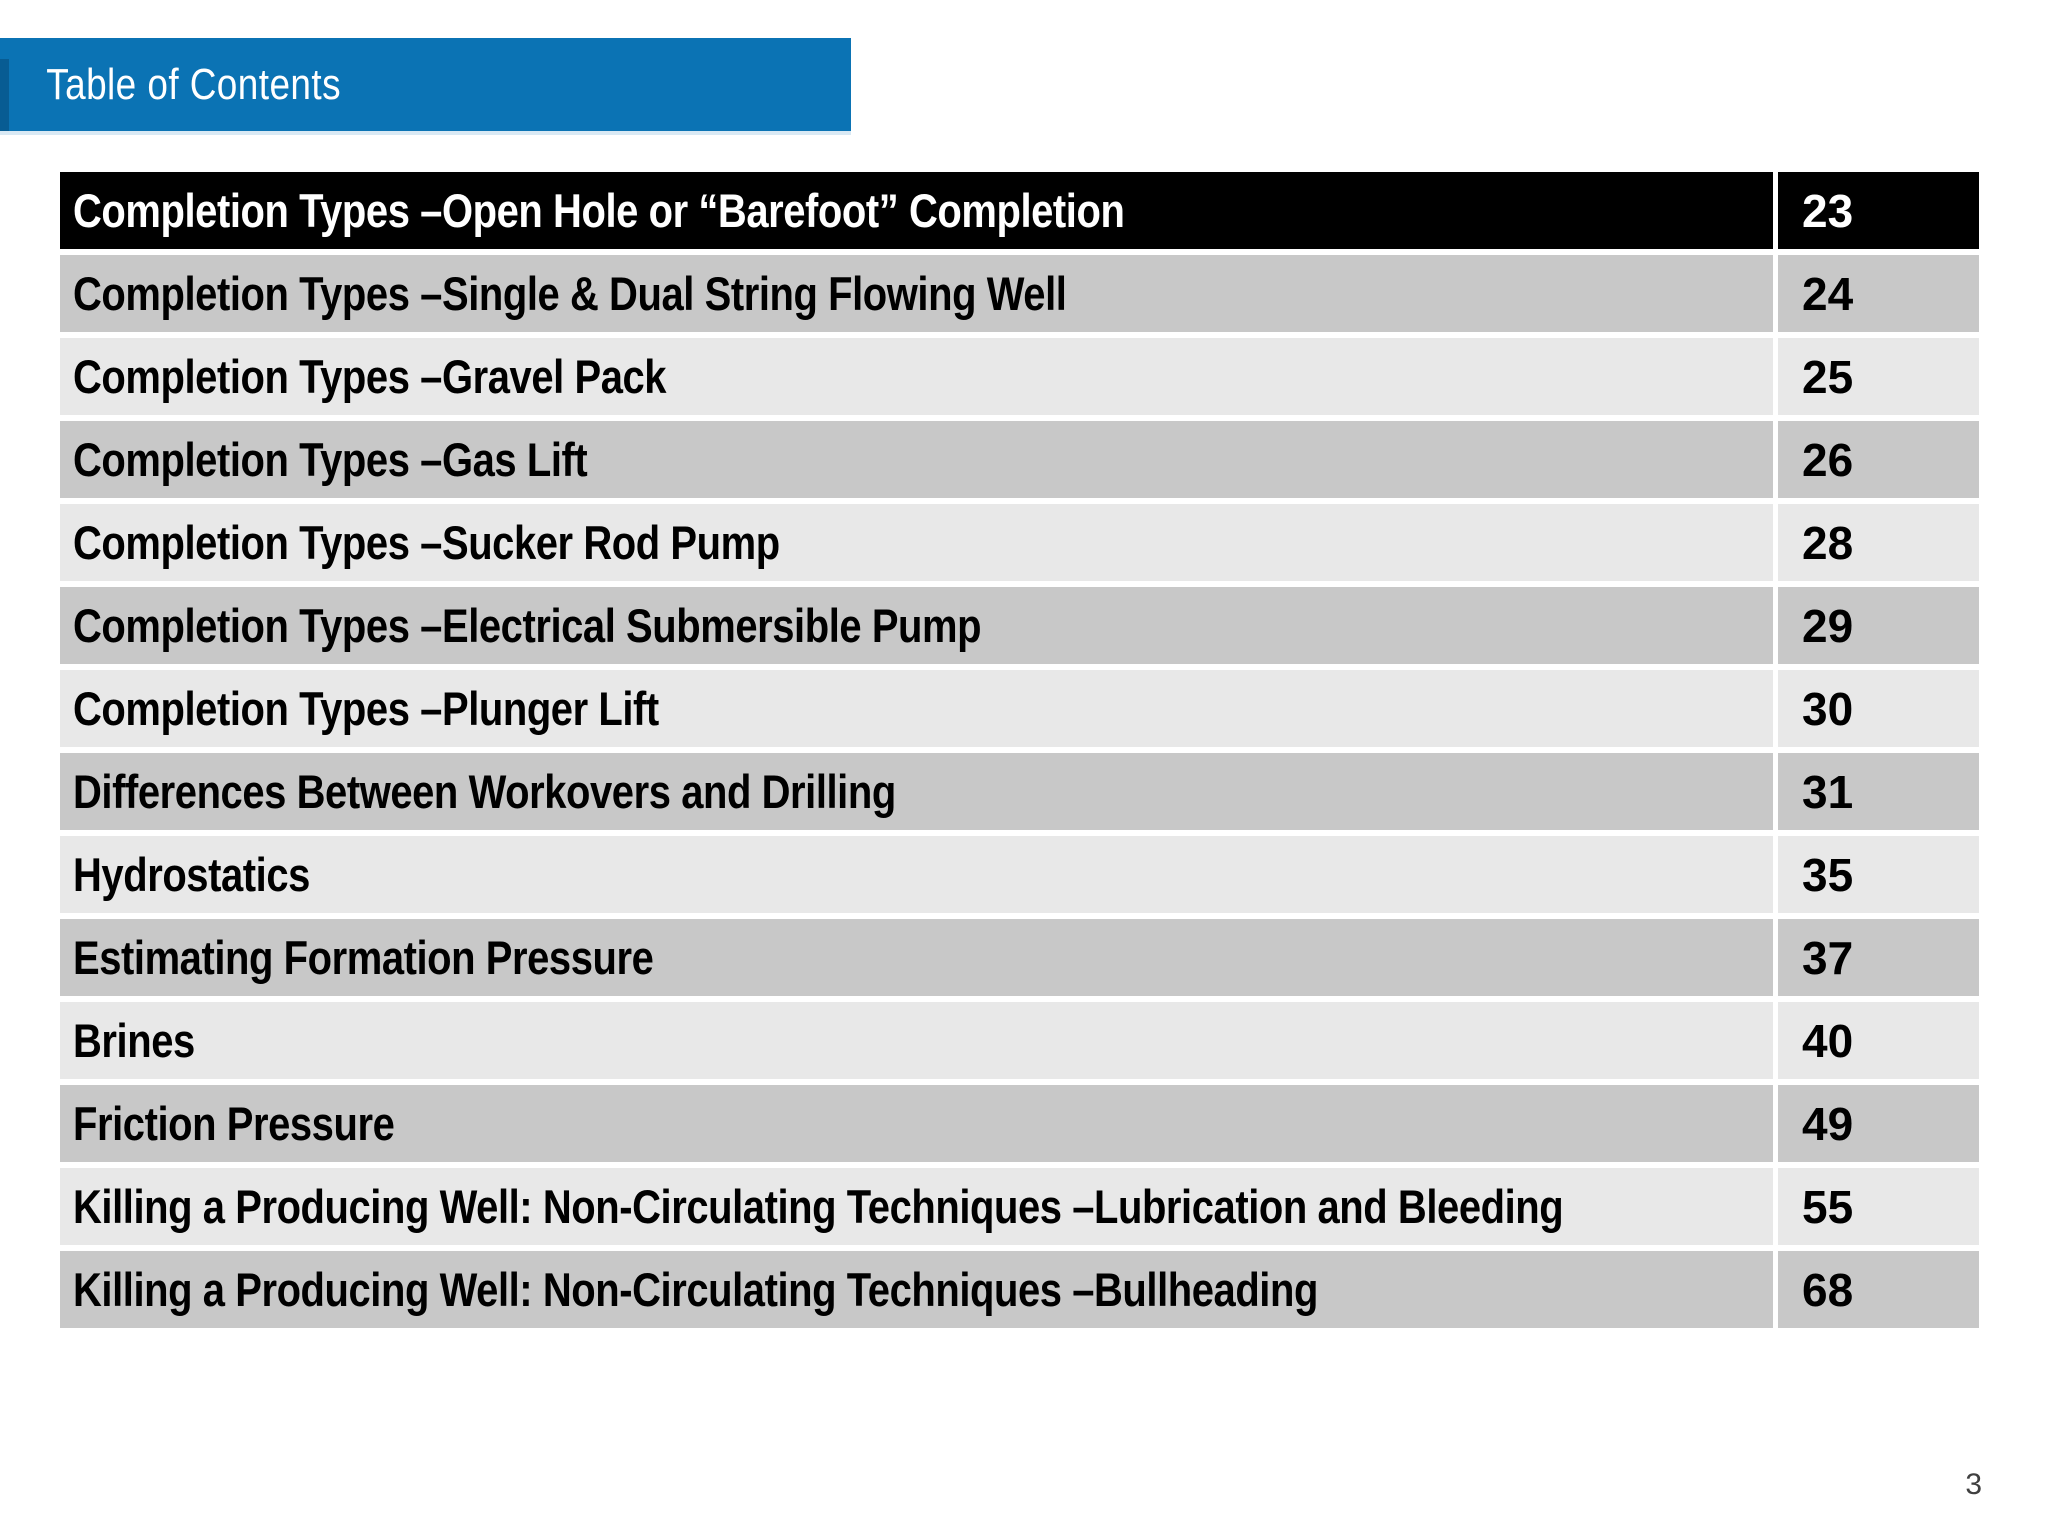  What do you see at coordinates (194, 84) in the screenshot?
I see `slide-title: Table of Contents` at bounding box center [194, 84].